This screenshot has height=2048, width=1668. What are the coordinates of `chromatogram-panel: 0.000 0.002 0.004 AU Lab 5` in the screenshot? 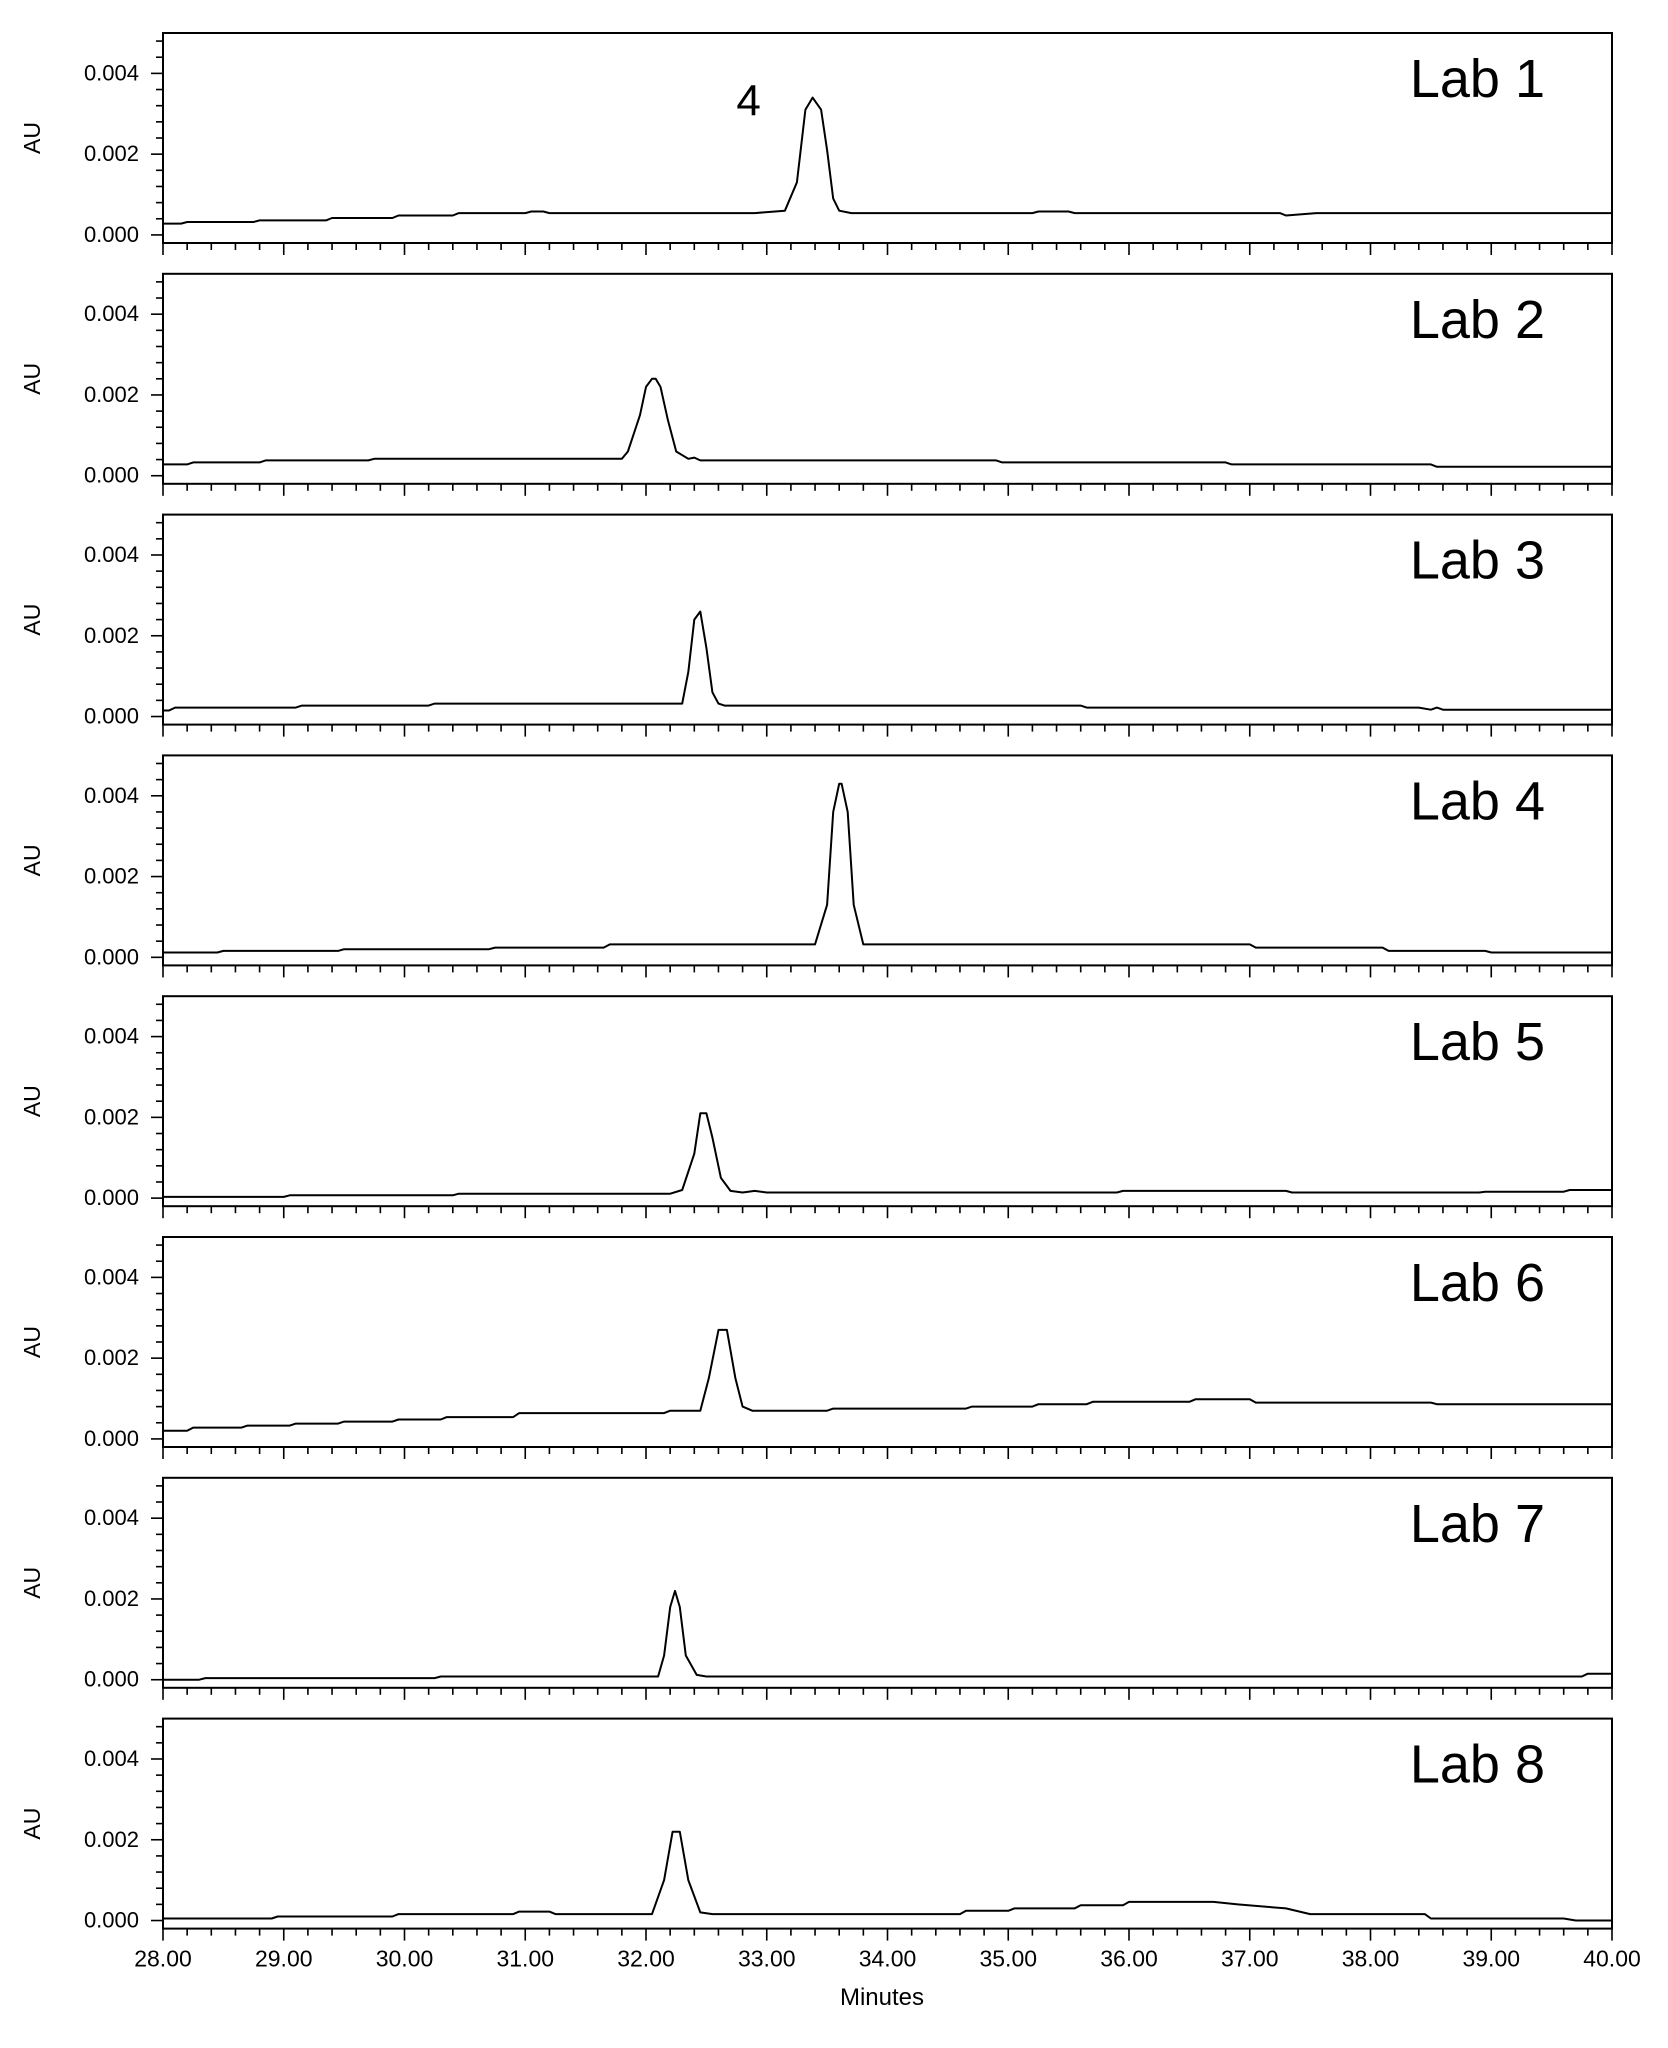 It's located at (816, 1107).